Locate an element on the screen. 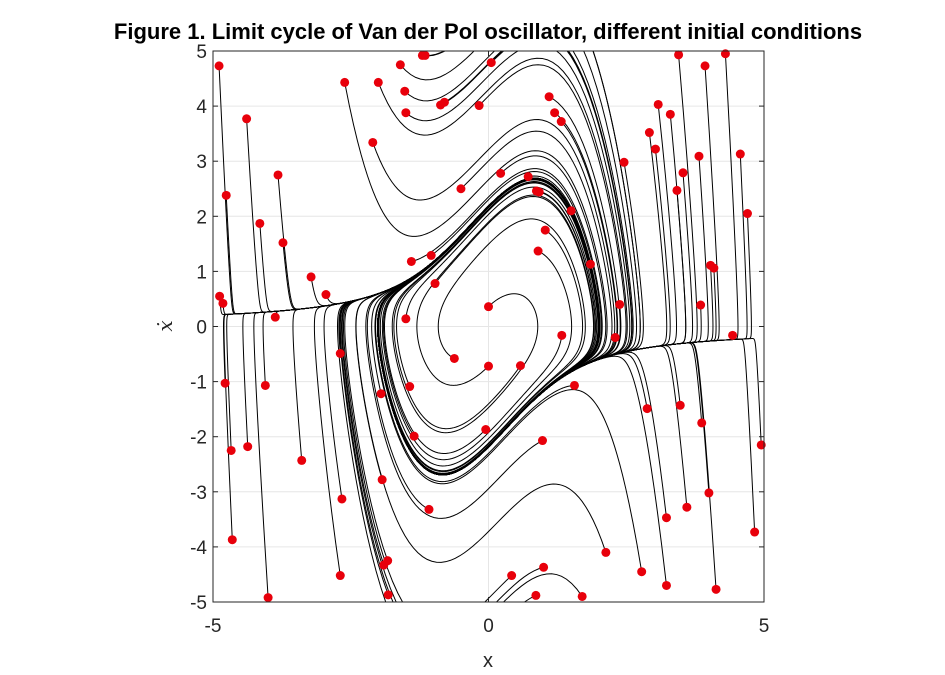 This screenshot has height=675, width=945. y-tick-label: 4 is located at coordinates (201, 107).